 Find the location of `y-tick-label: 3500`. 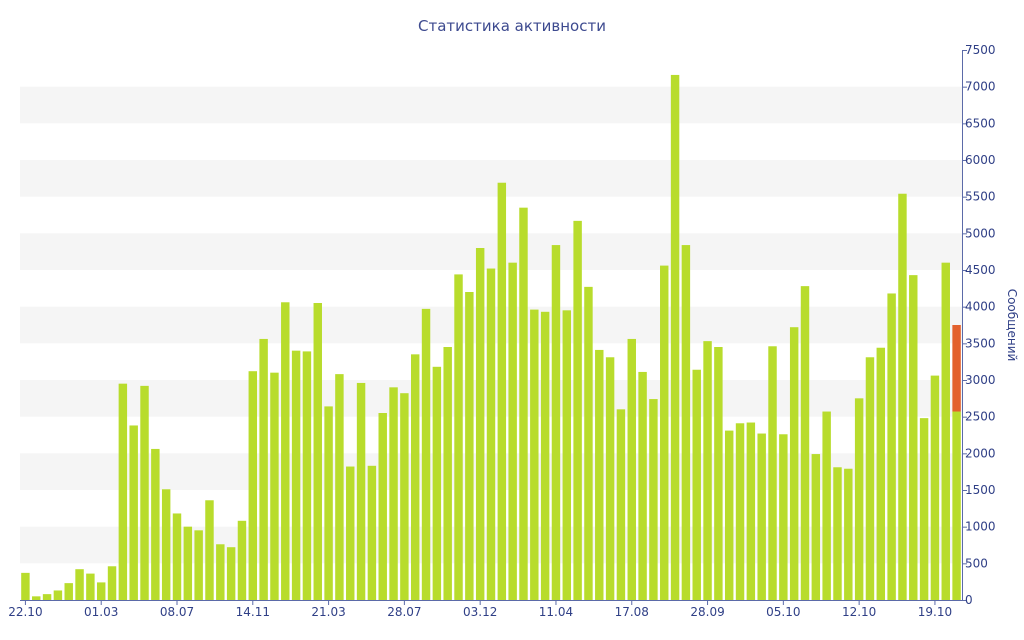

y-tick-label: 3500 is located at coordinates (980, 343).